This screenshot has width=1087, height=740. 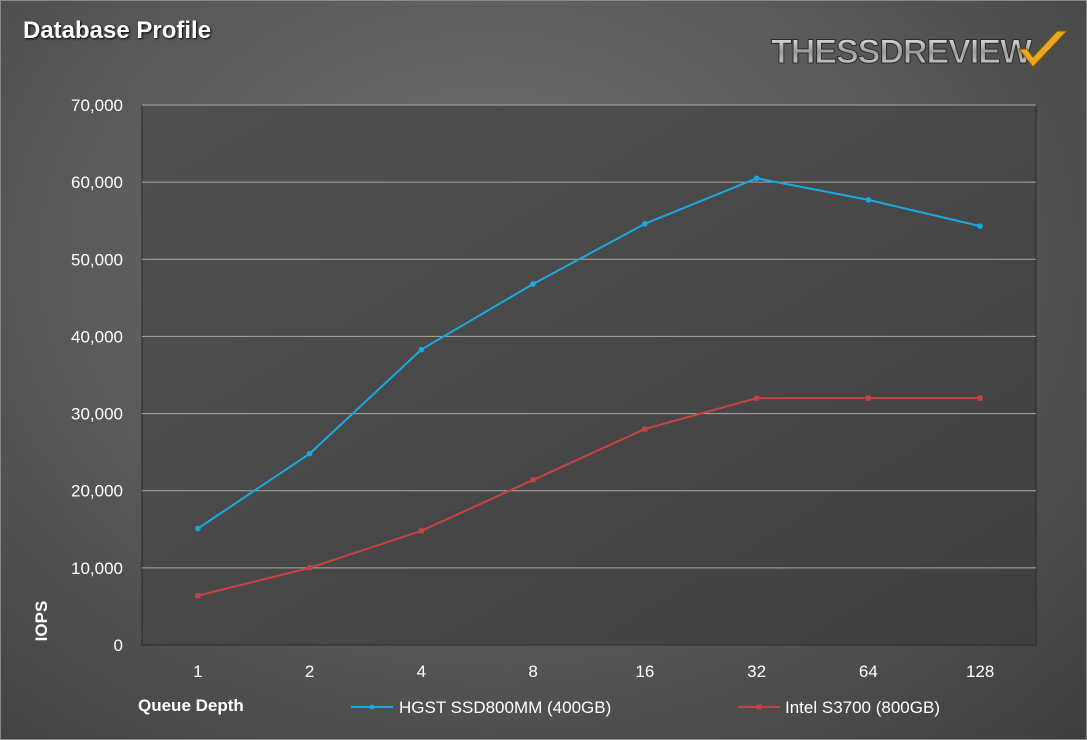 What do you see at coordinates (117, 30) in the screenshot?
I see `chart-title: Database Profile` at bounding box center [117, 30].